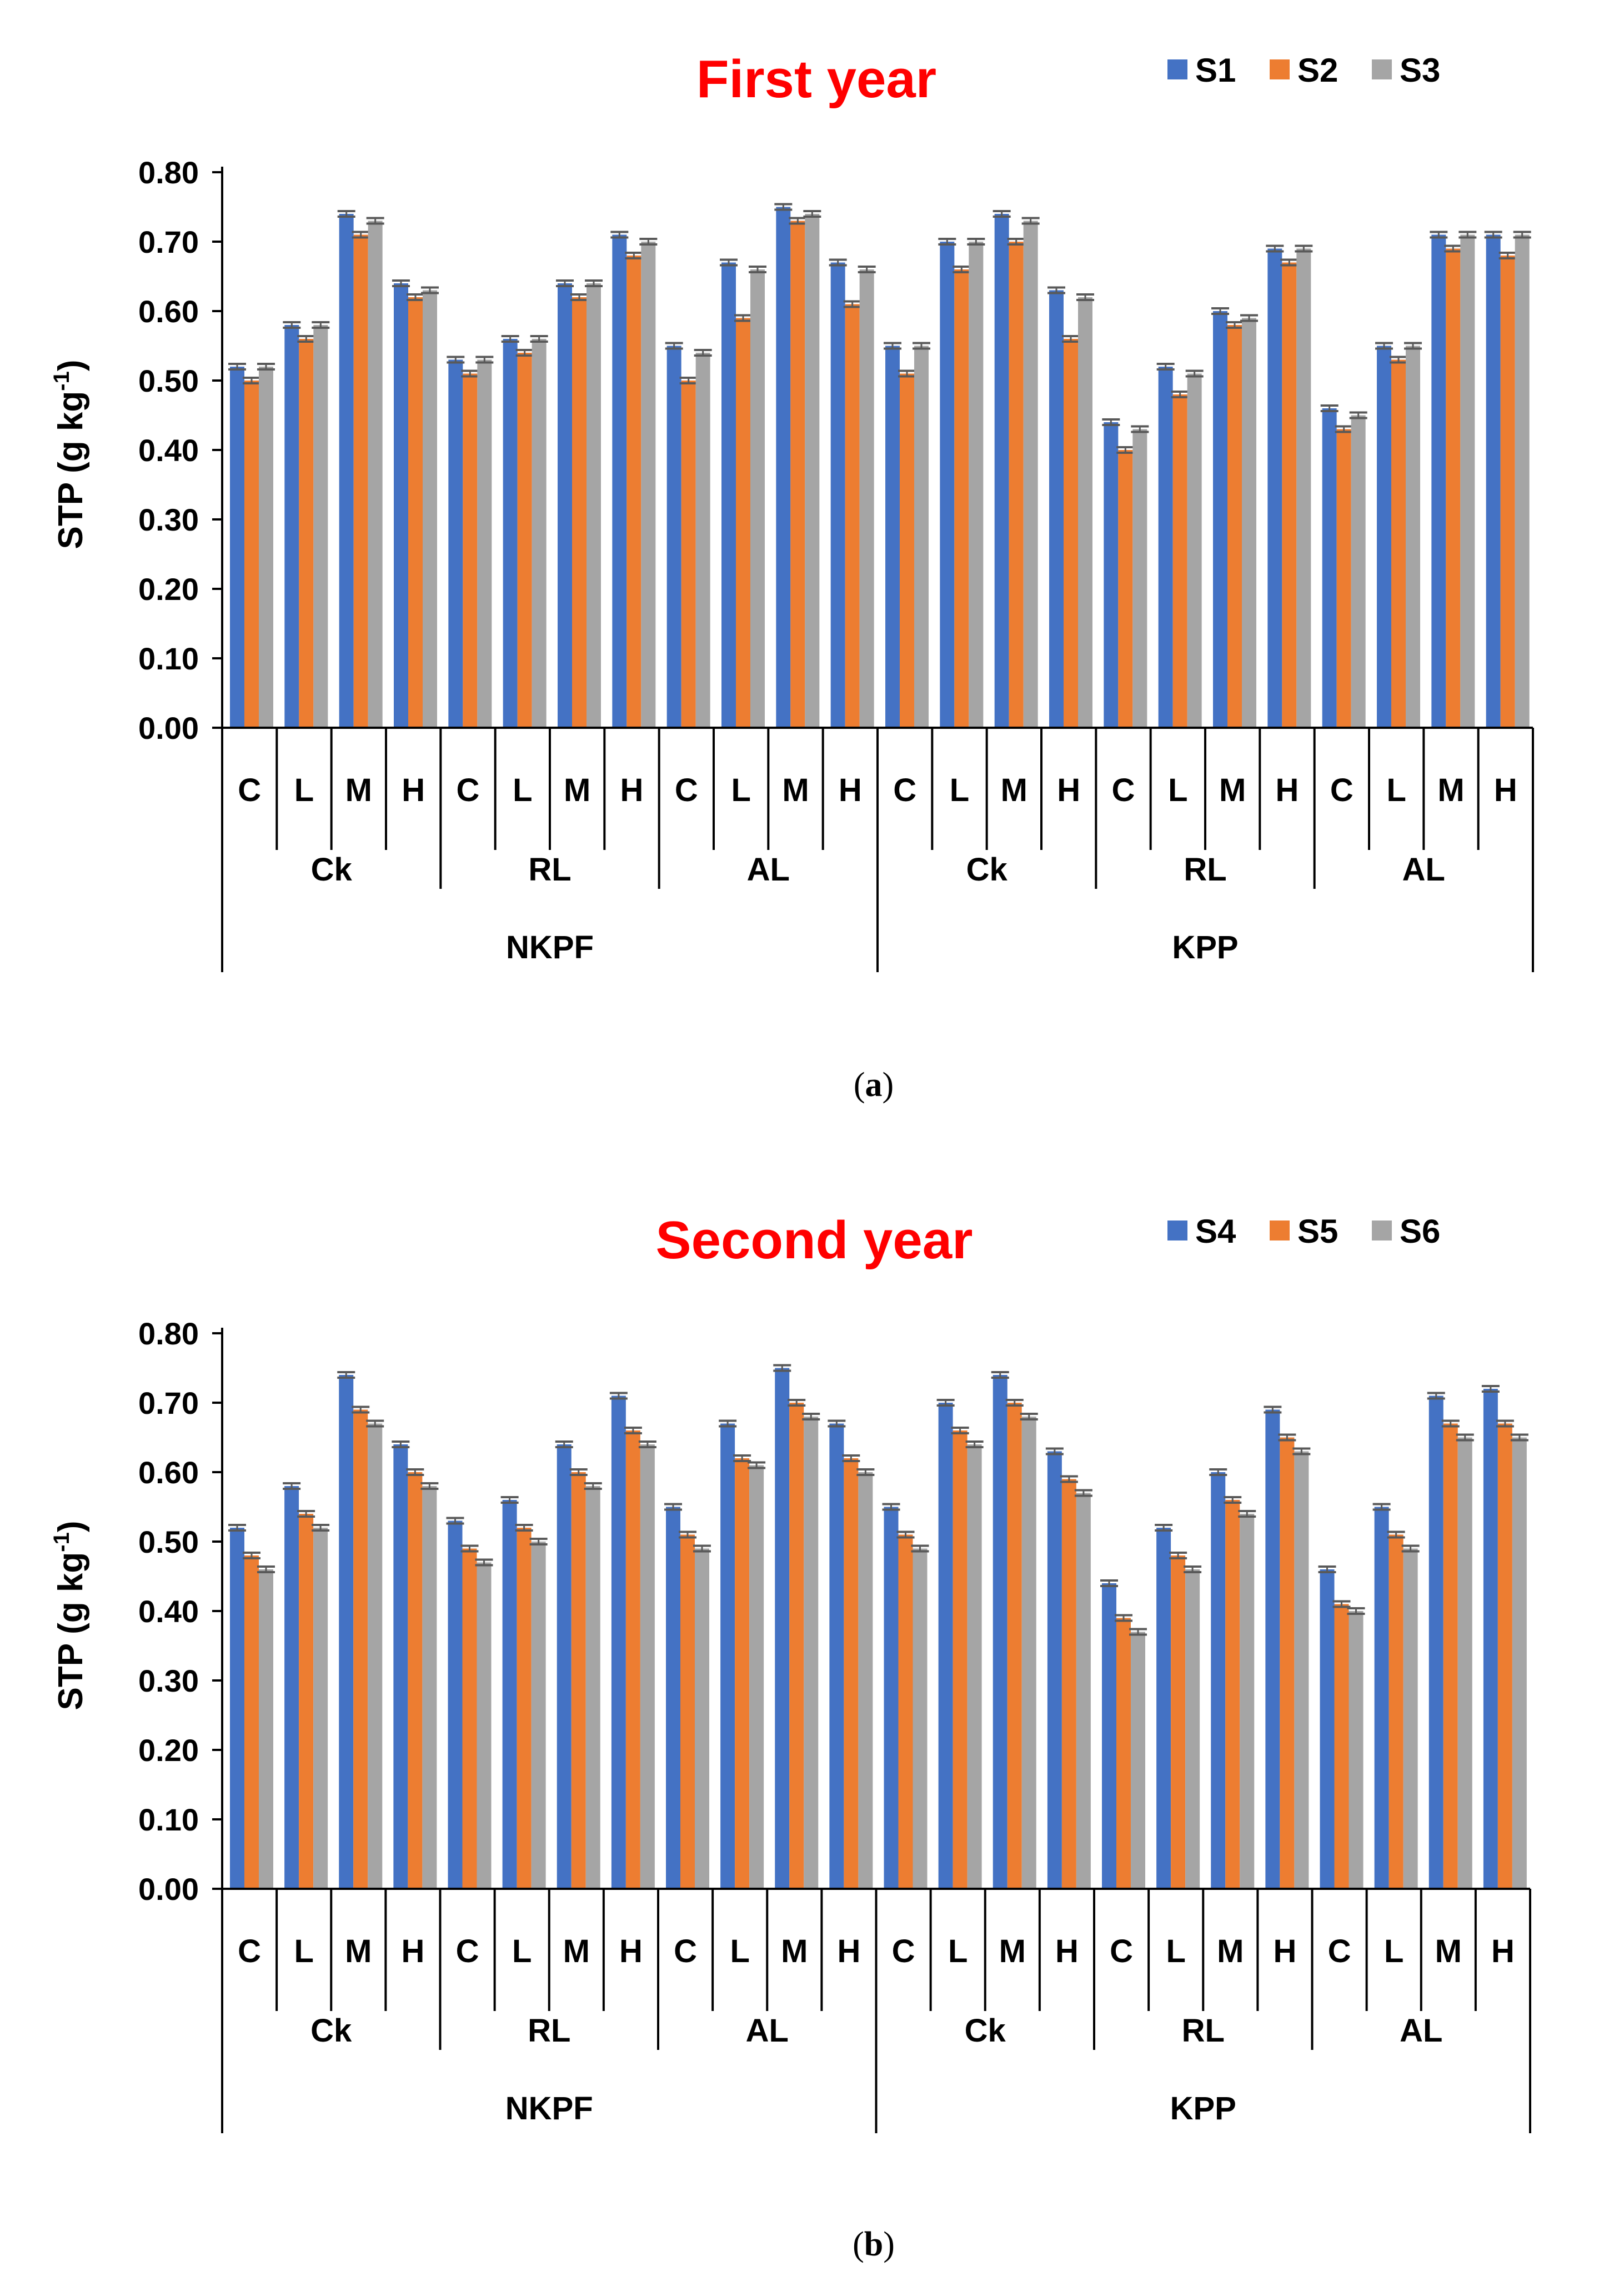 The height and width of the screenshot is (2296, 1604). I want to click on legend-swatch-s6, so click(1382, 1230).